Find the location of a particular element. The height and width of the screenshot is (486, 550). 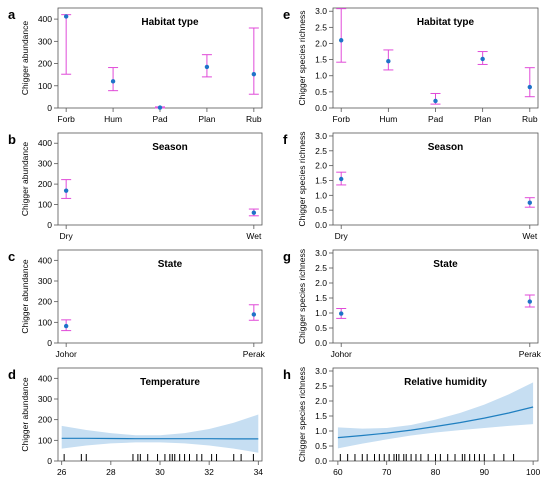

x-tick-label: 28 is located at coordinates (111, 472).